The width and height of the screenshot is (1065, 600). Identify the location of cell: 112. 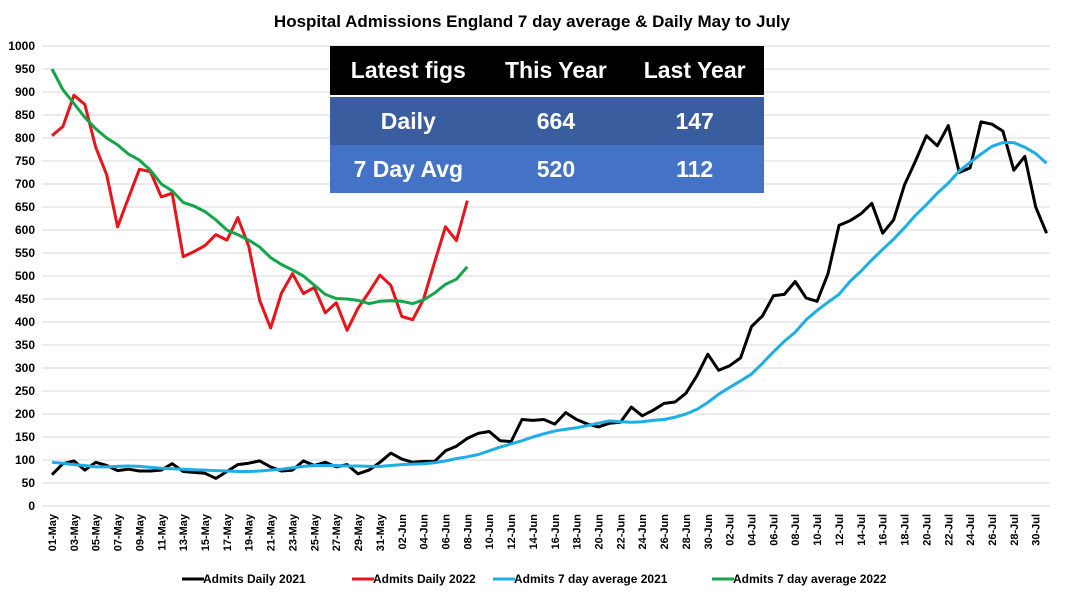
(694, 169).